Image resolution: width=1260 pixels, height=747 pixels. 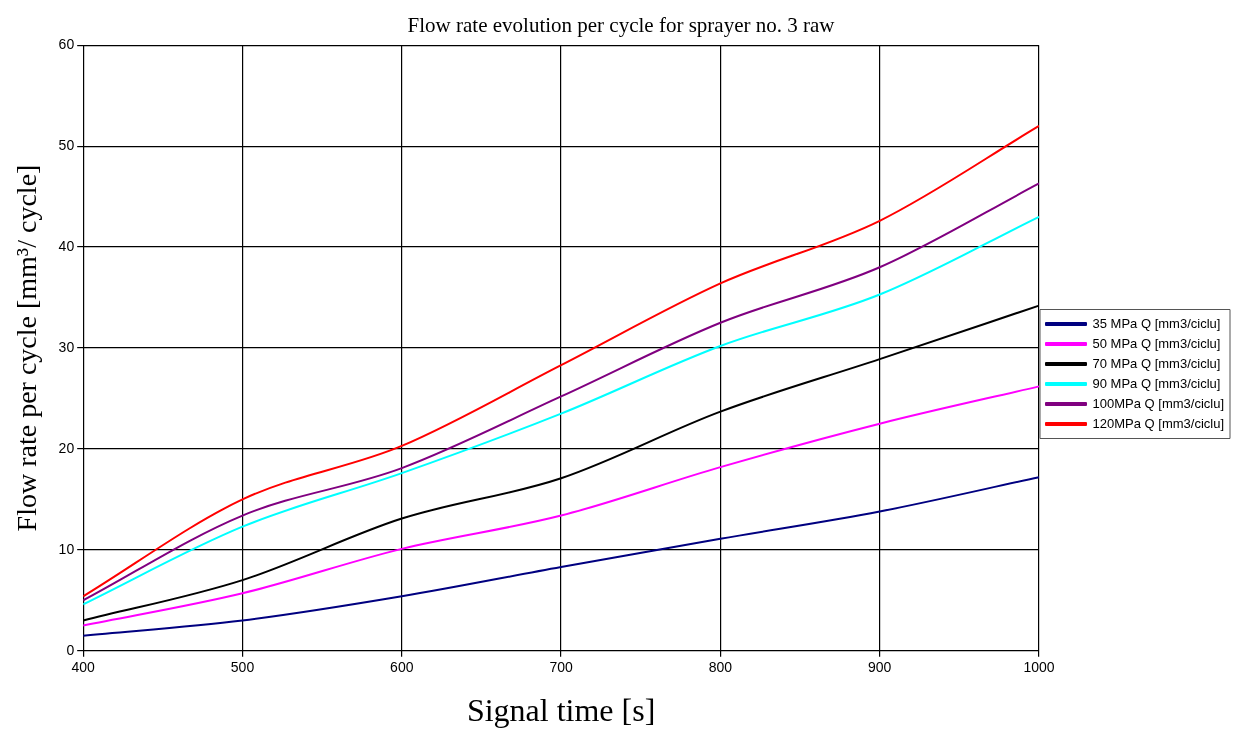 What do you see at coordinates (242, 667) in the screenshot?
I see `x-tick-label: 500` at bounding box center [242, 667].